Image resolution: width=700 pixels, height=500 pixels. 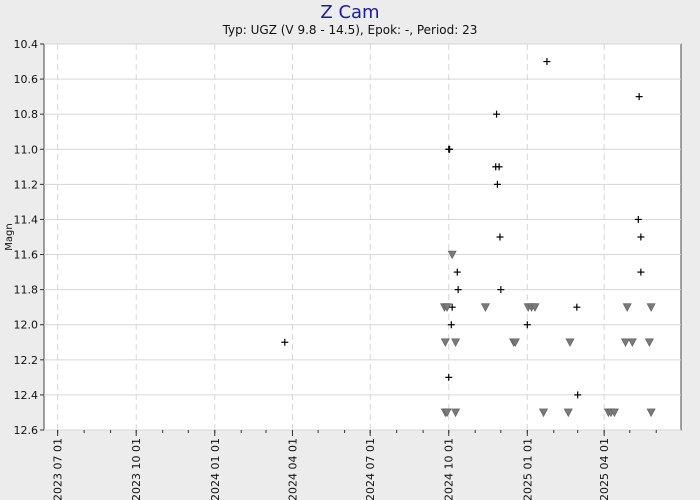 What do you see at coordinates (26, 360) in the screenshot?
I see `y-tick-label: 12.2` at bounding box center [26, 360].